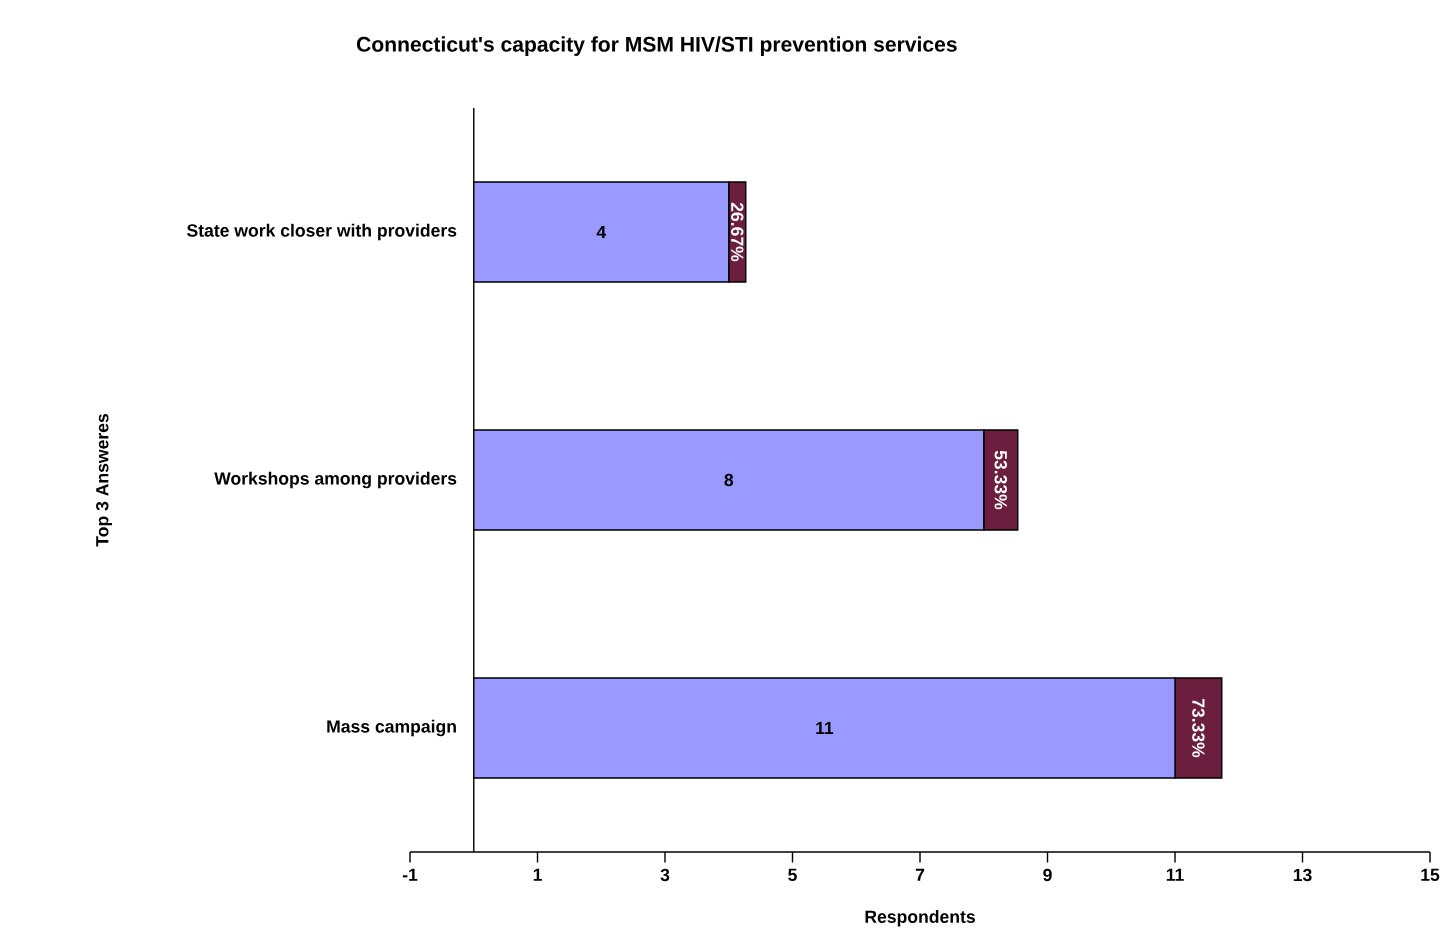 The width and height of the screenshot is (1451, 949). Describe the element at coordinates (1198, 728) in the screenshot. I see `data-label: 73.33%` at that location.